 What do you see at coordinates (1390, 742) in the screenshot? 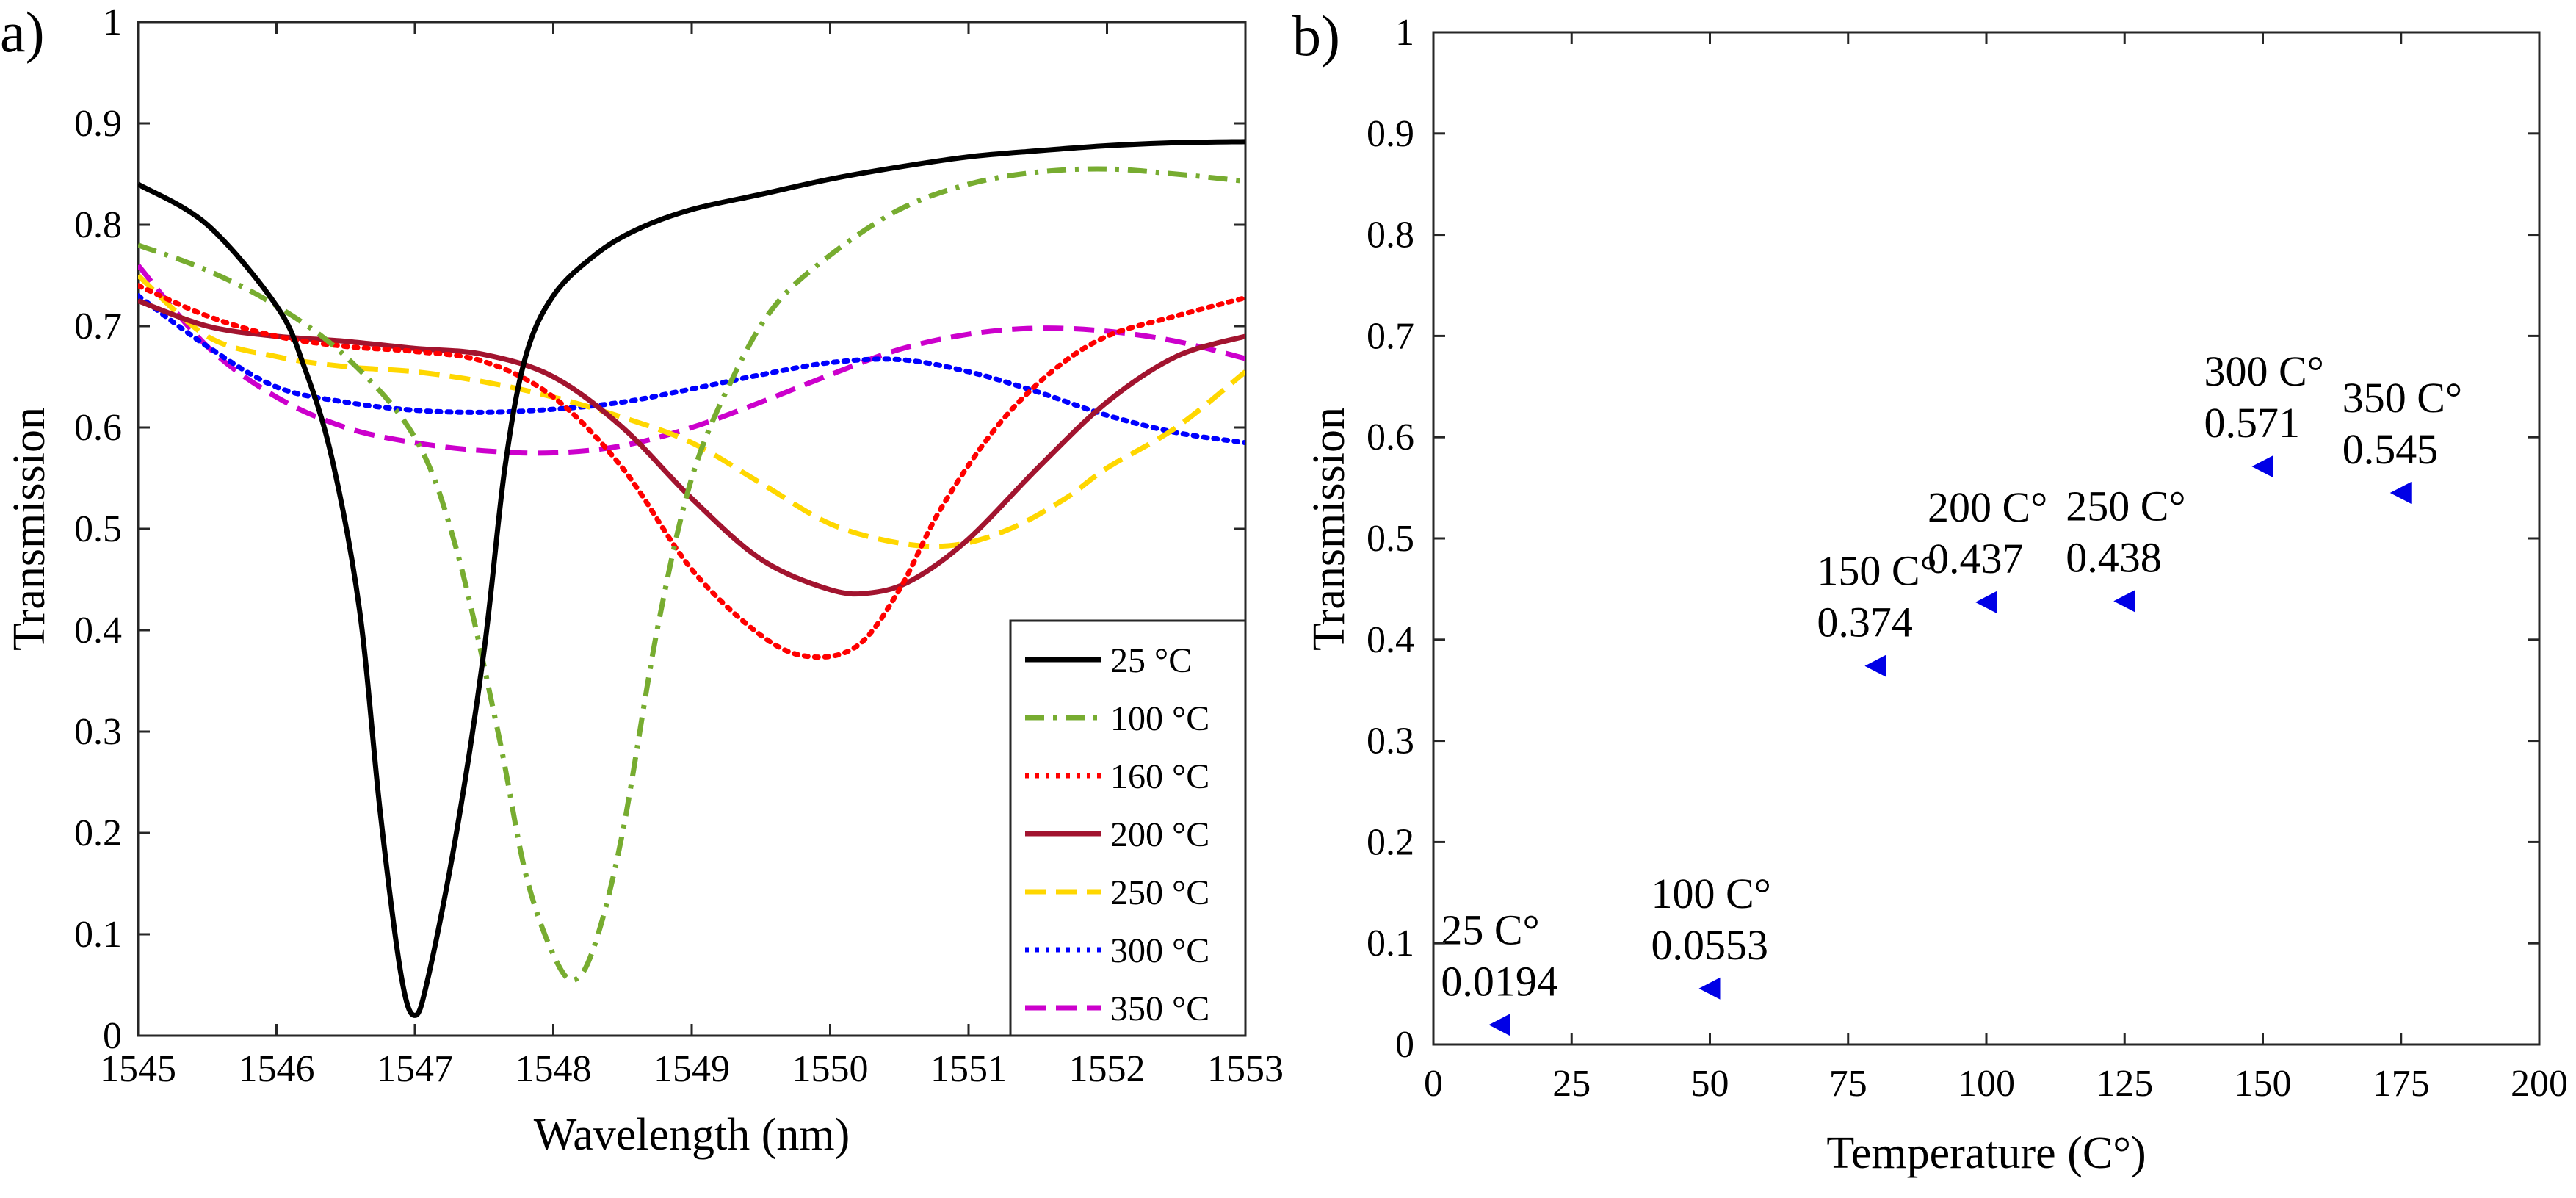
I see `chart-b-y-tick-label: 0.3` at bounding box center [1390, 742].